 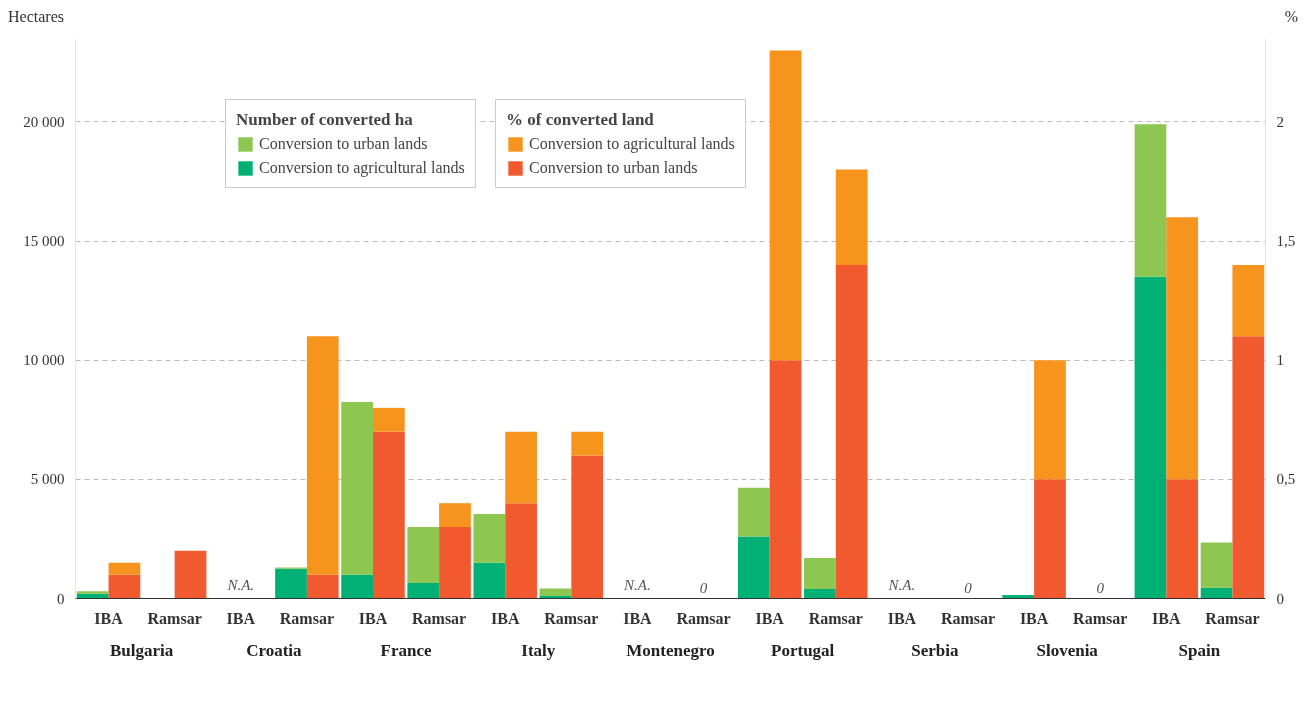 I want to click on y-tick-label: 10 000, so click(x=44, y=360).